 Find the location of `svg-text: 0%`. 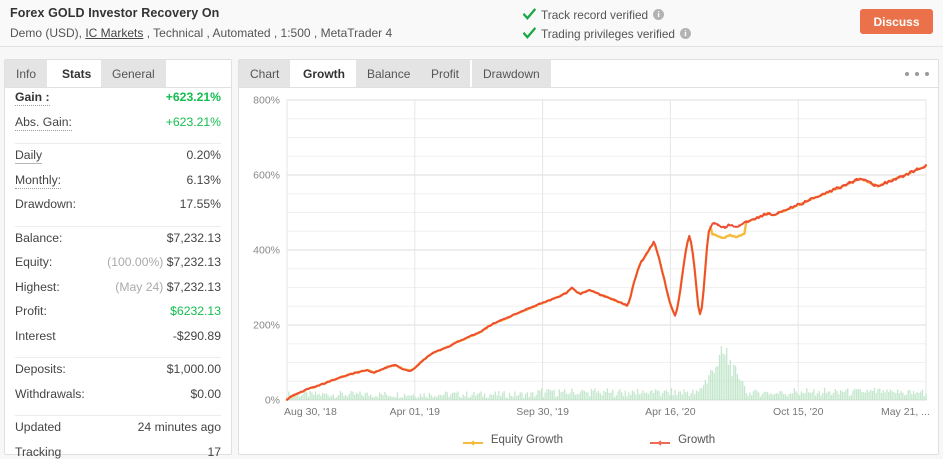

svg-text: 0% is located at coordinates (272, 401).